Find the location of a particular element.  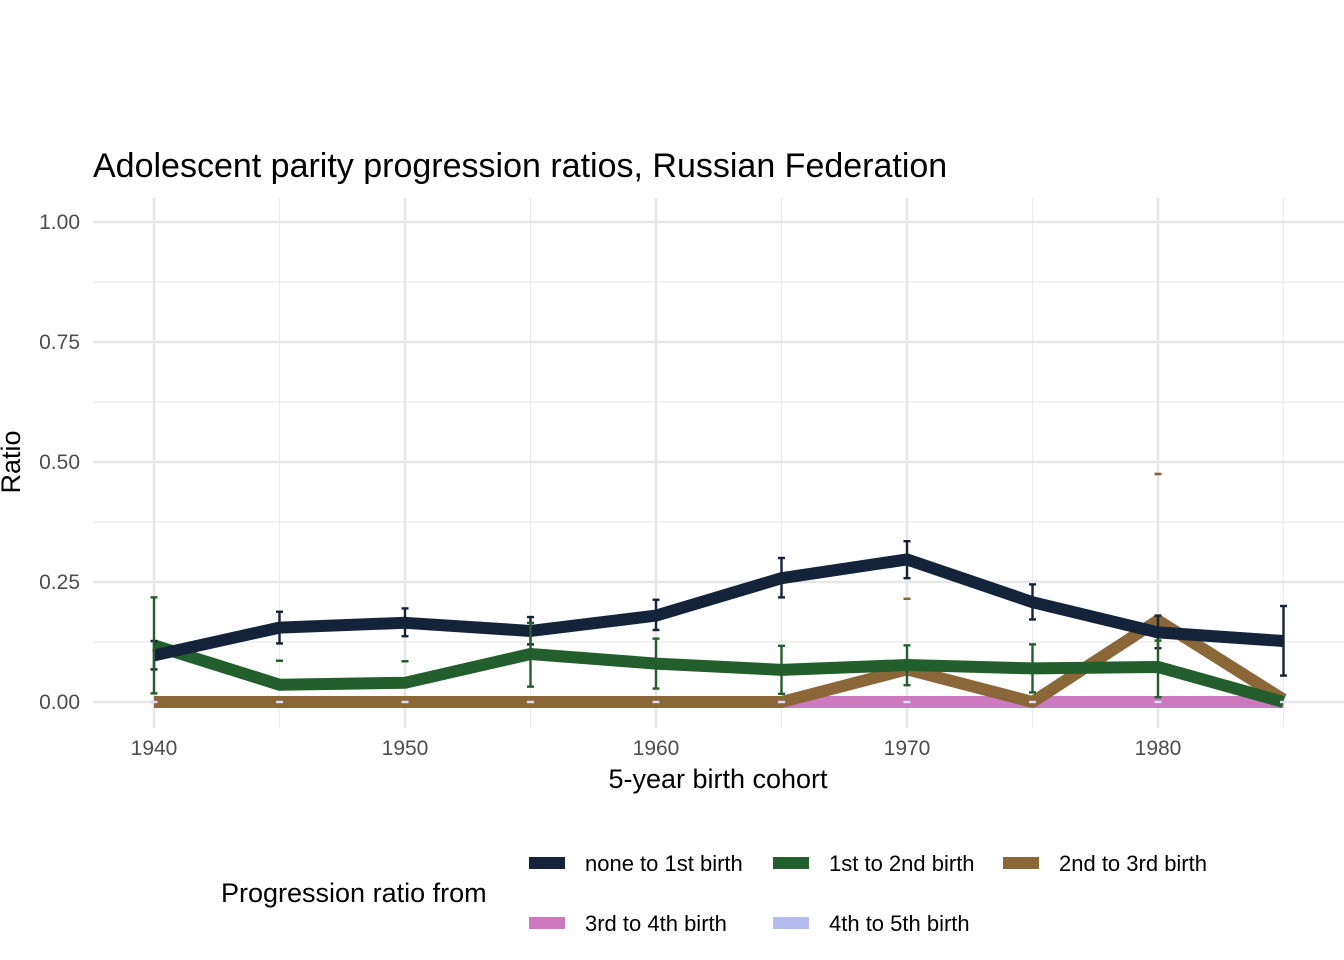

x-tick-label: 1980 is located at coordinates (1158, 748).